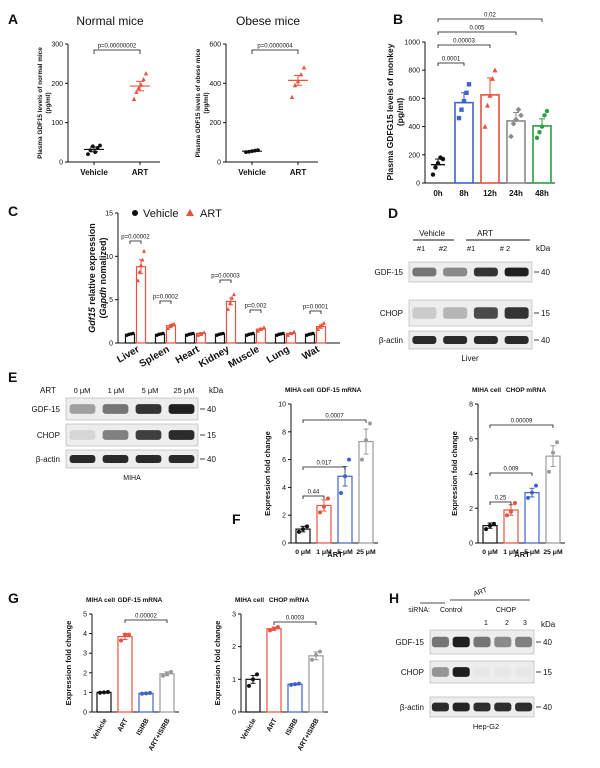 The width and height of the screenshot is (600, 768). Describe the element at coordinates (548, 624) in the screenshot. I see `panel-h-kda-label: kDa` at that location.